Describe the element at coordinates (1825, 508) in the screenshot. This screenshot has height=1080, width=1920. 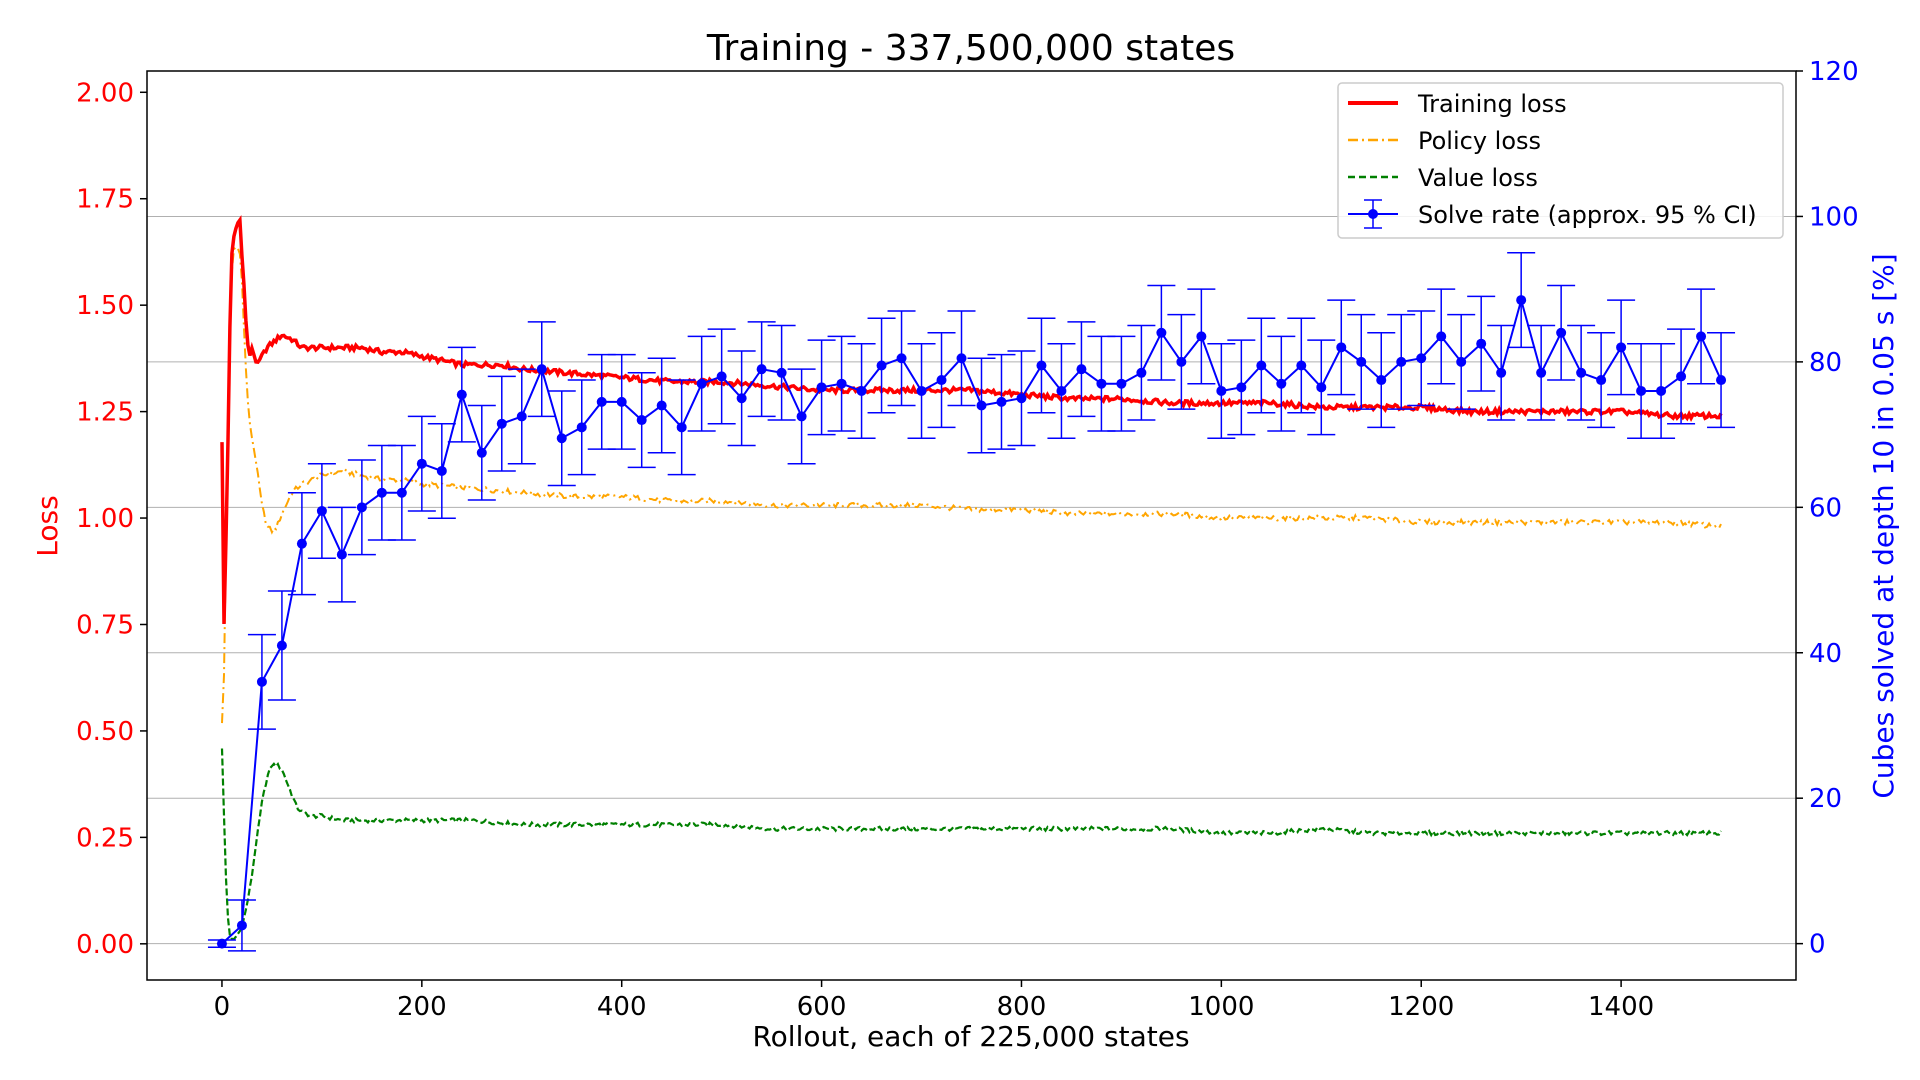
I see `y-right-tick-label-3: 60` at that location.